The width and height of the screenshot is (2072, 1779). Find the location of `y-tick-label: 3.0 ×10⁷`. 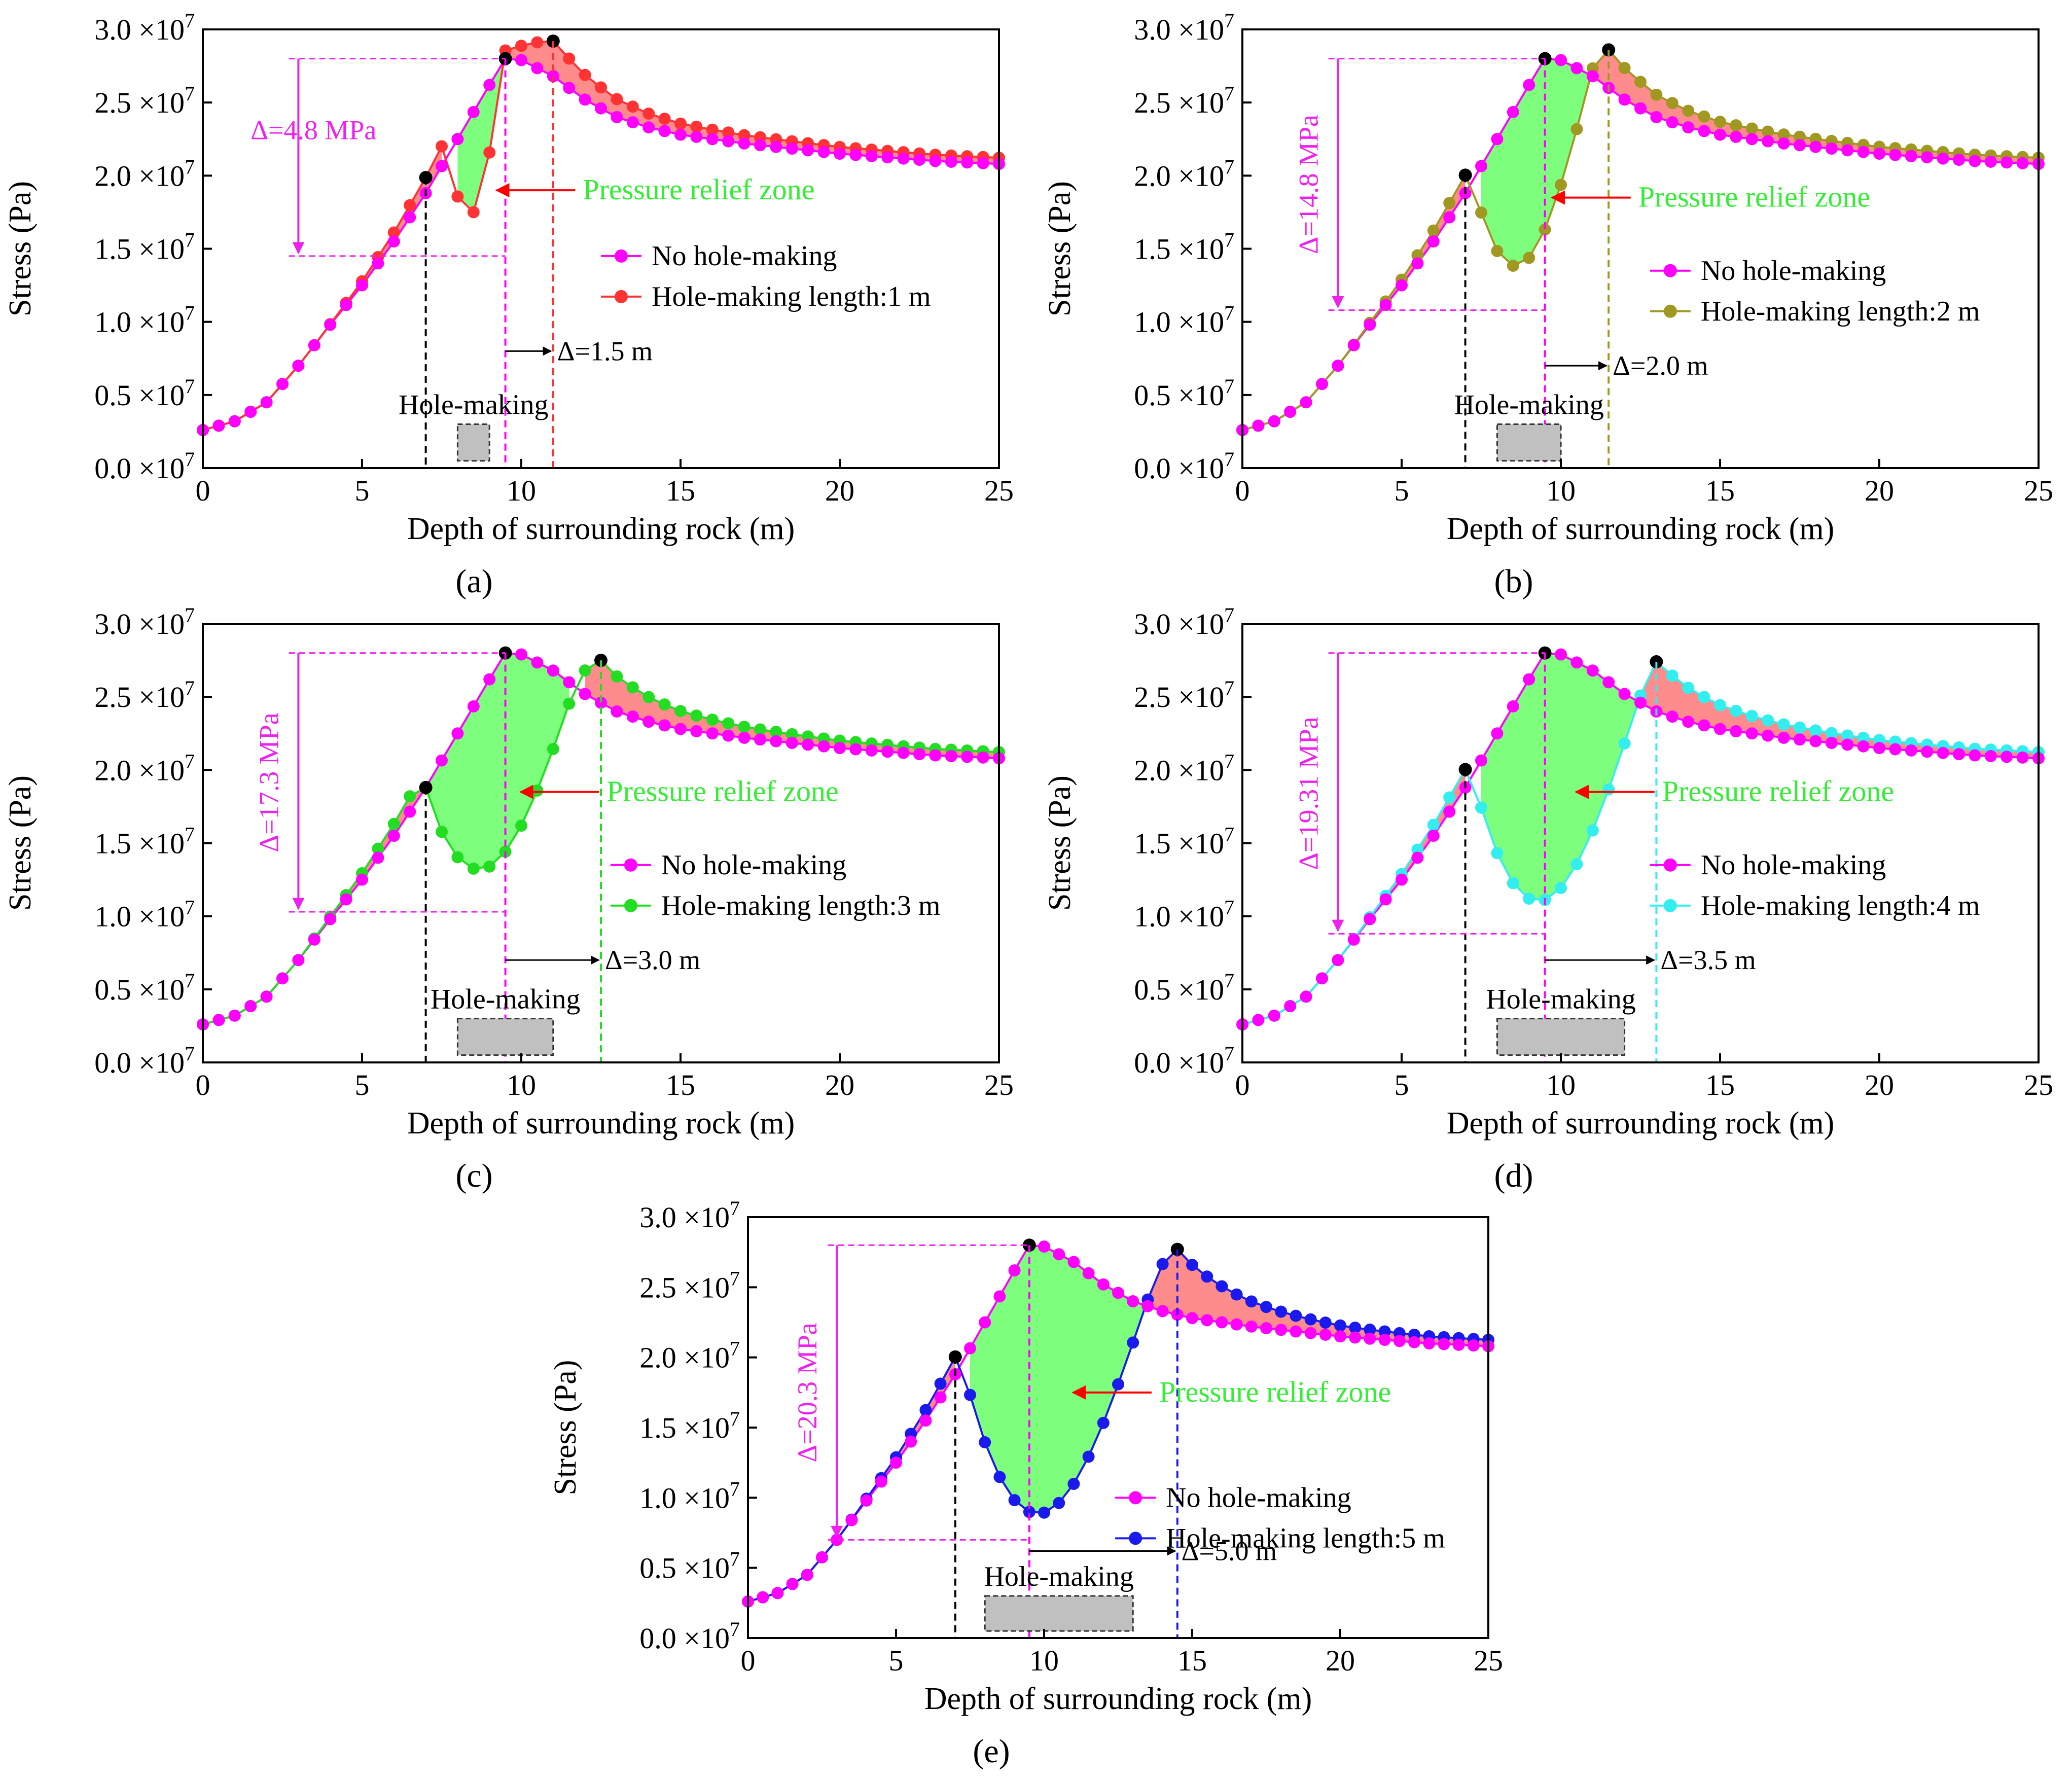

y-tick-label: 3.0 ×10⁷ is located at coordinates (1184, 28).